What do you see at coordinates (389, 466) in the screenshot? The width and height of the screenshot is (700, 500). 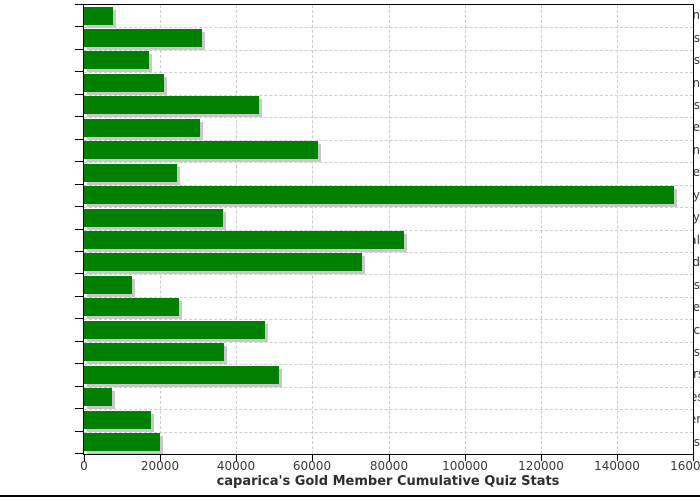 I see `x-tick-label: 80000` at bounding box center [389, 466].